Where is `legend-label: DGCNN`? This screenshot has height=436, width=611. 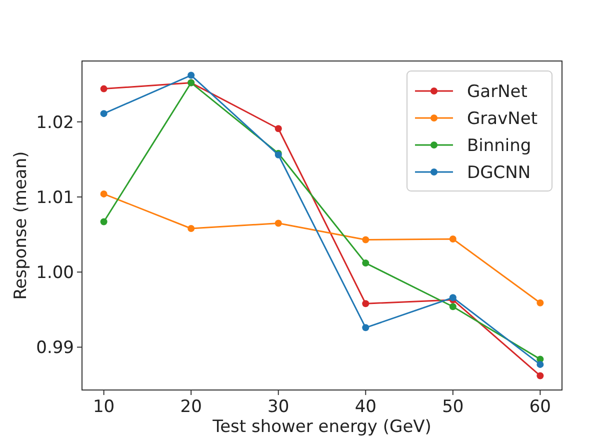 legend-label: DGCNN is located at coordinates (499, 172).